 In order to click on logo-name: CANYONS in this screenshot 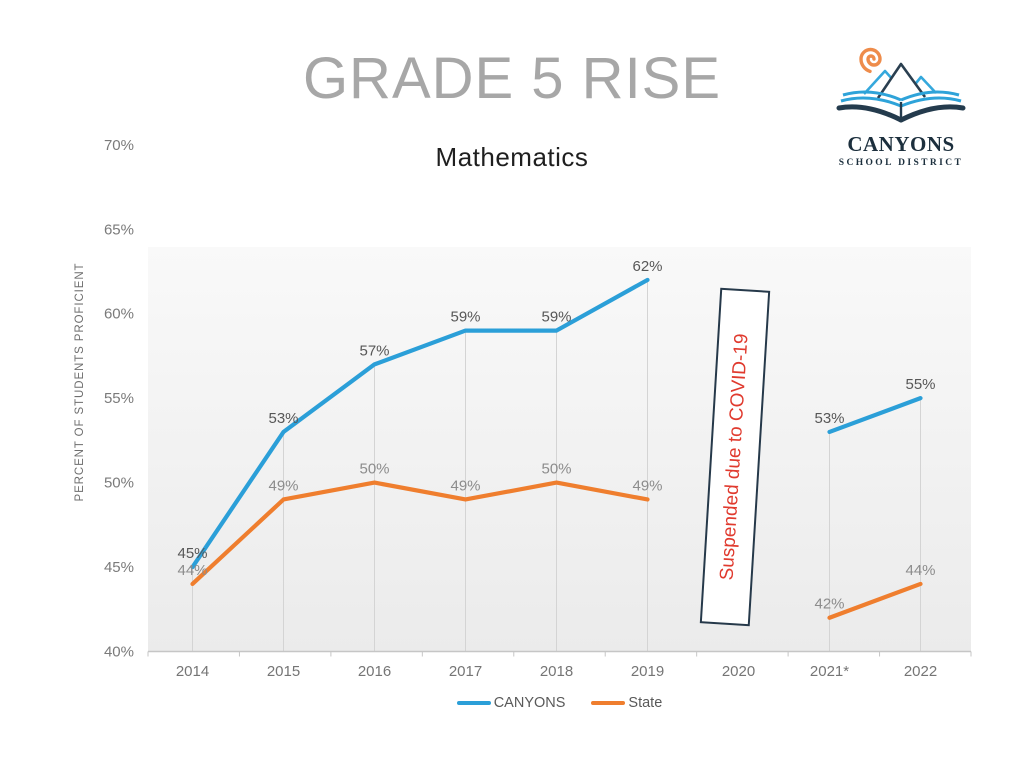, I will do `click(901, 144)`.